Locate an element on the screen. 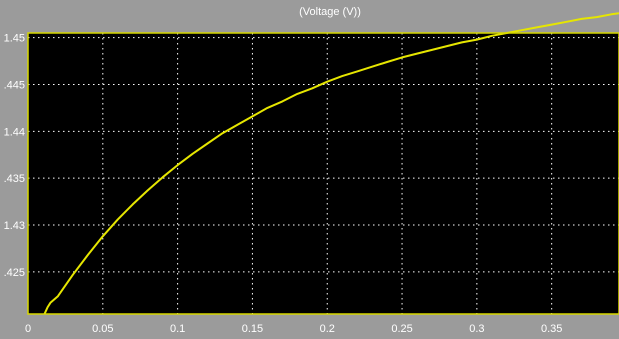 The image size is (619, 339). y-tick-label: .425 is located at coordinates (14, 273).